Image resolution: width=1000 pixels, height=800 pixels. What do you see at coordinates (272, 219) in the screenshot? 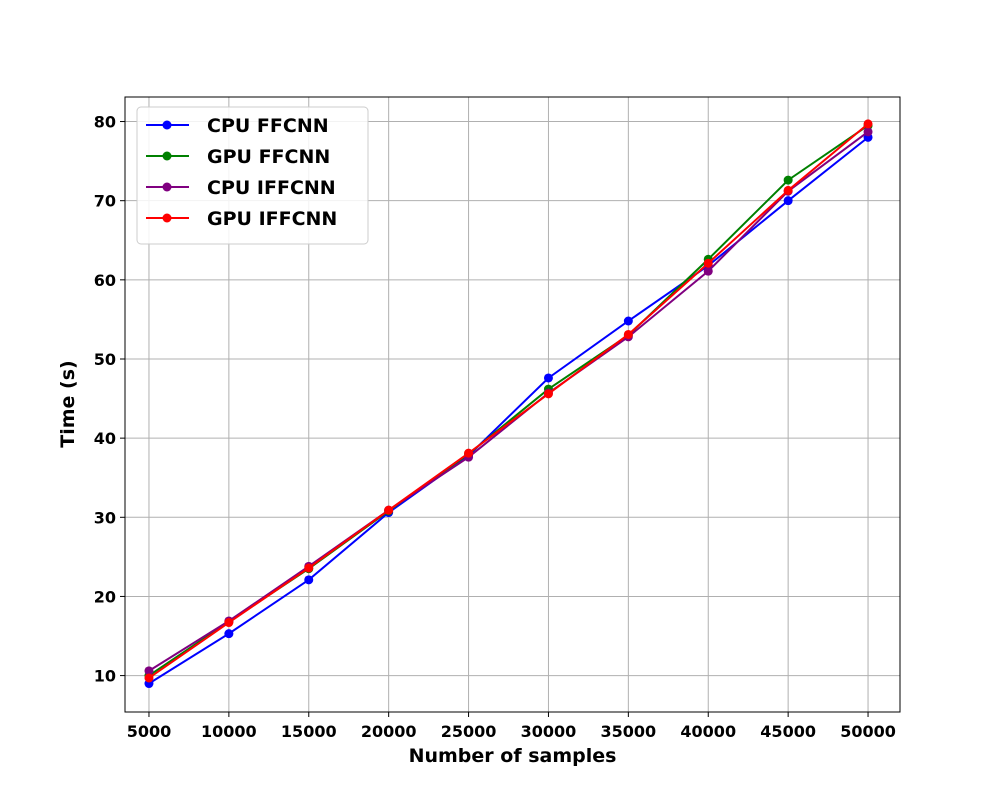
I see `legend-label: GPU IFFCNN` at bounding box center [272, 219].